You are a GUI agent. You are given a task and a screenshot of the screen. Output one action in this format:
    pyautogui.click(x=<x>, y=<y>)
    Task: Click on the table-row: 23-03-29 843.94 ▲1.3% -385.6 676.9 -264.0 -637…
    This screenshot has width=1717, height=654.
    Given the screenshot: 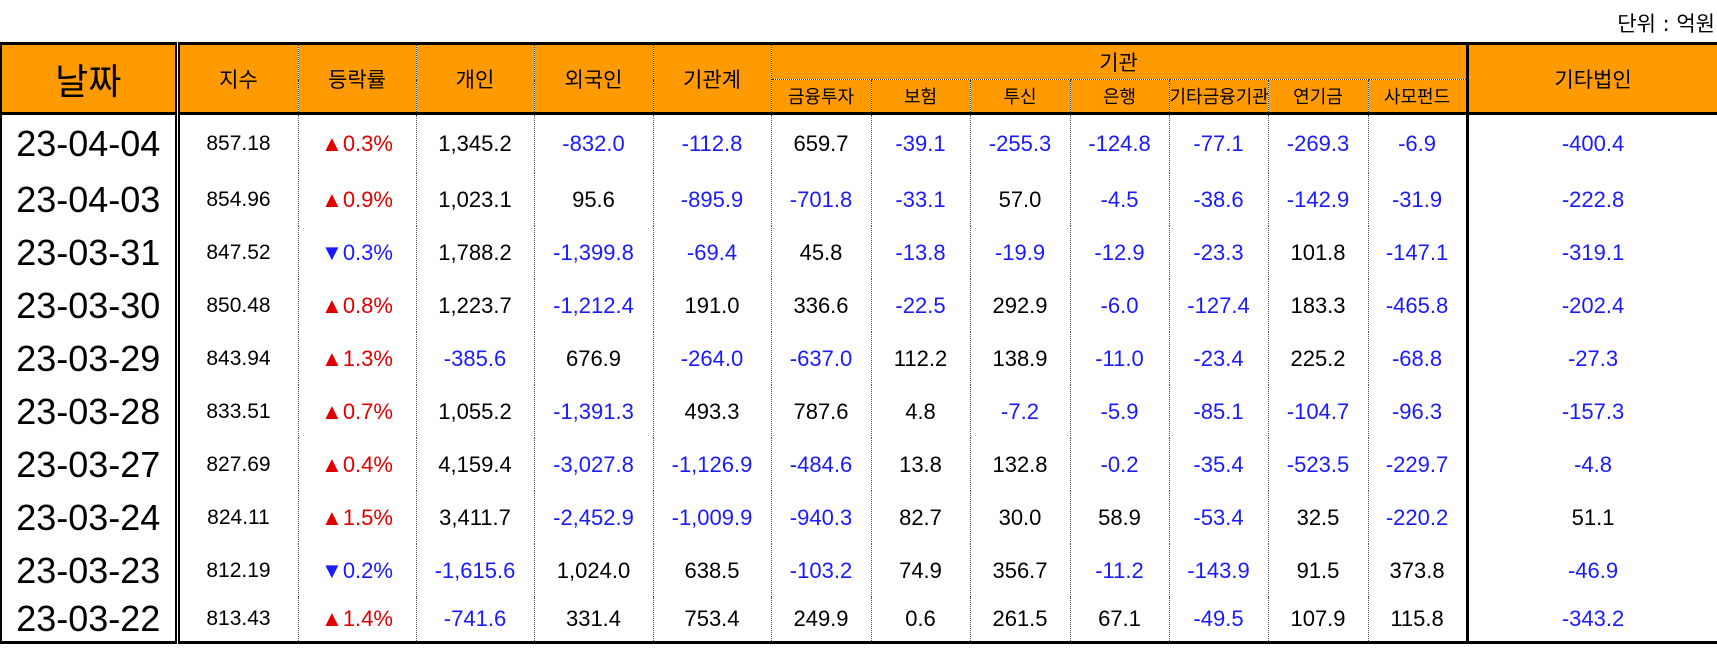 What is the action you would take?
    pyautogui.click(x=858, y=358)
    